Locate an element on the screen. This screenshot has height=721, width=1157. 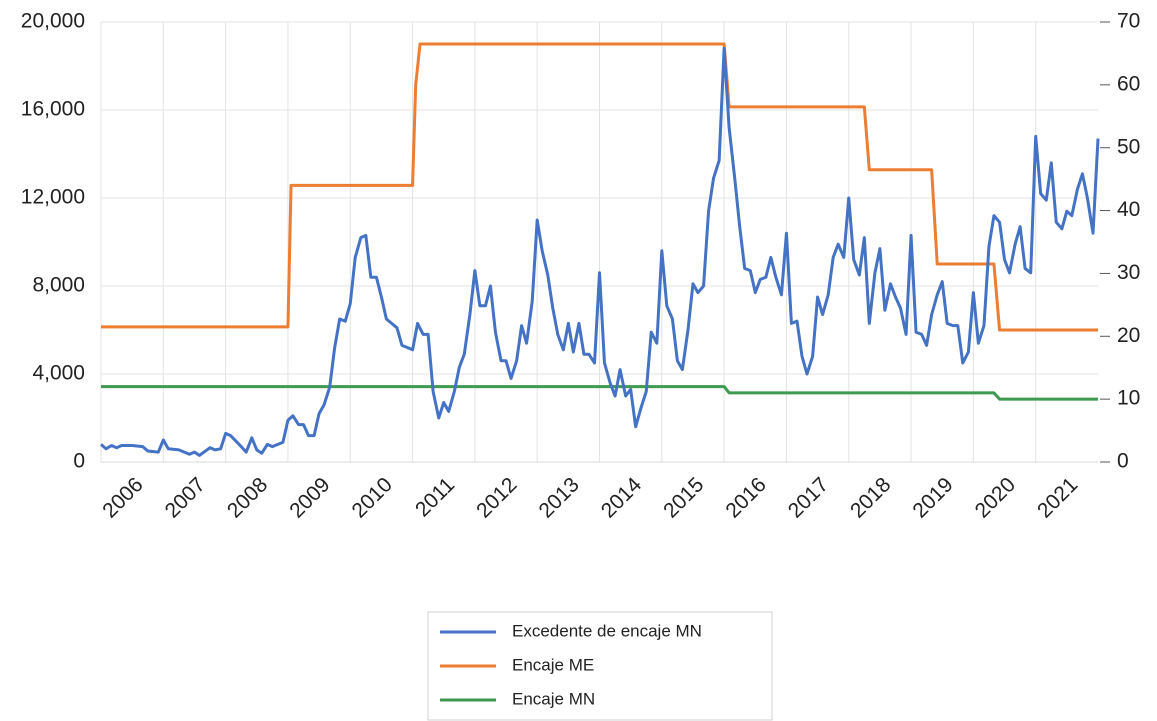
y-tick-label: 8,000 is located at coordinates (58, 285).